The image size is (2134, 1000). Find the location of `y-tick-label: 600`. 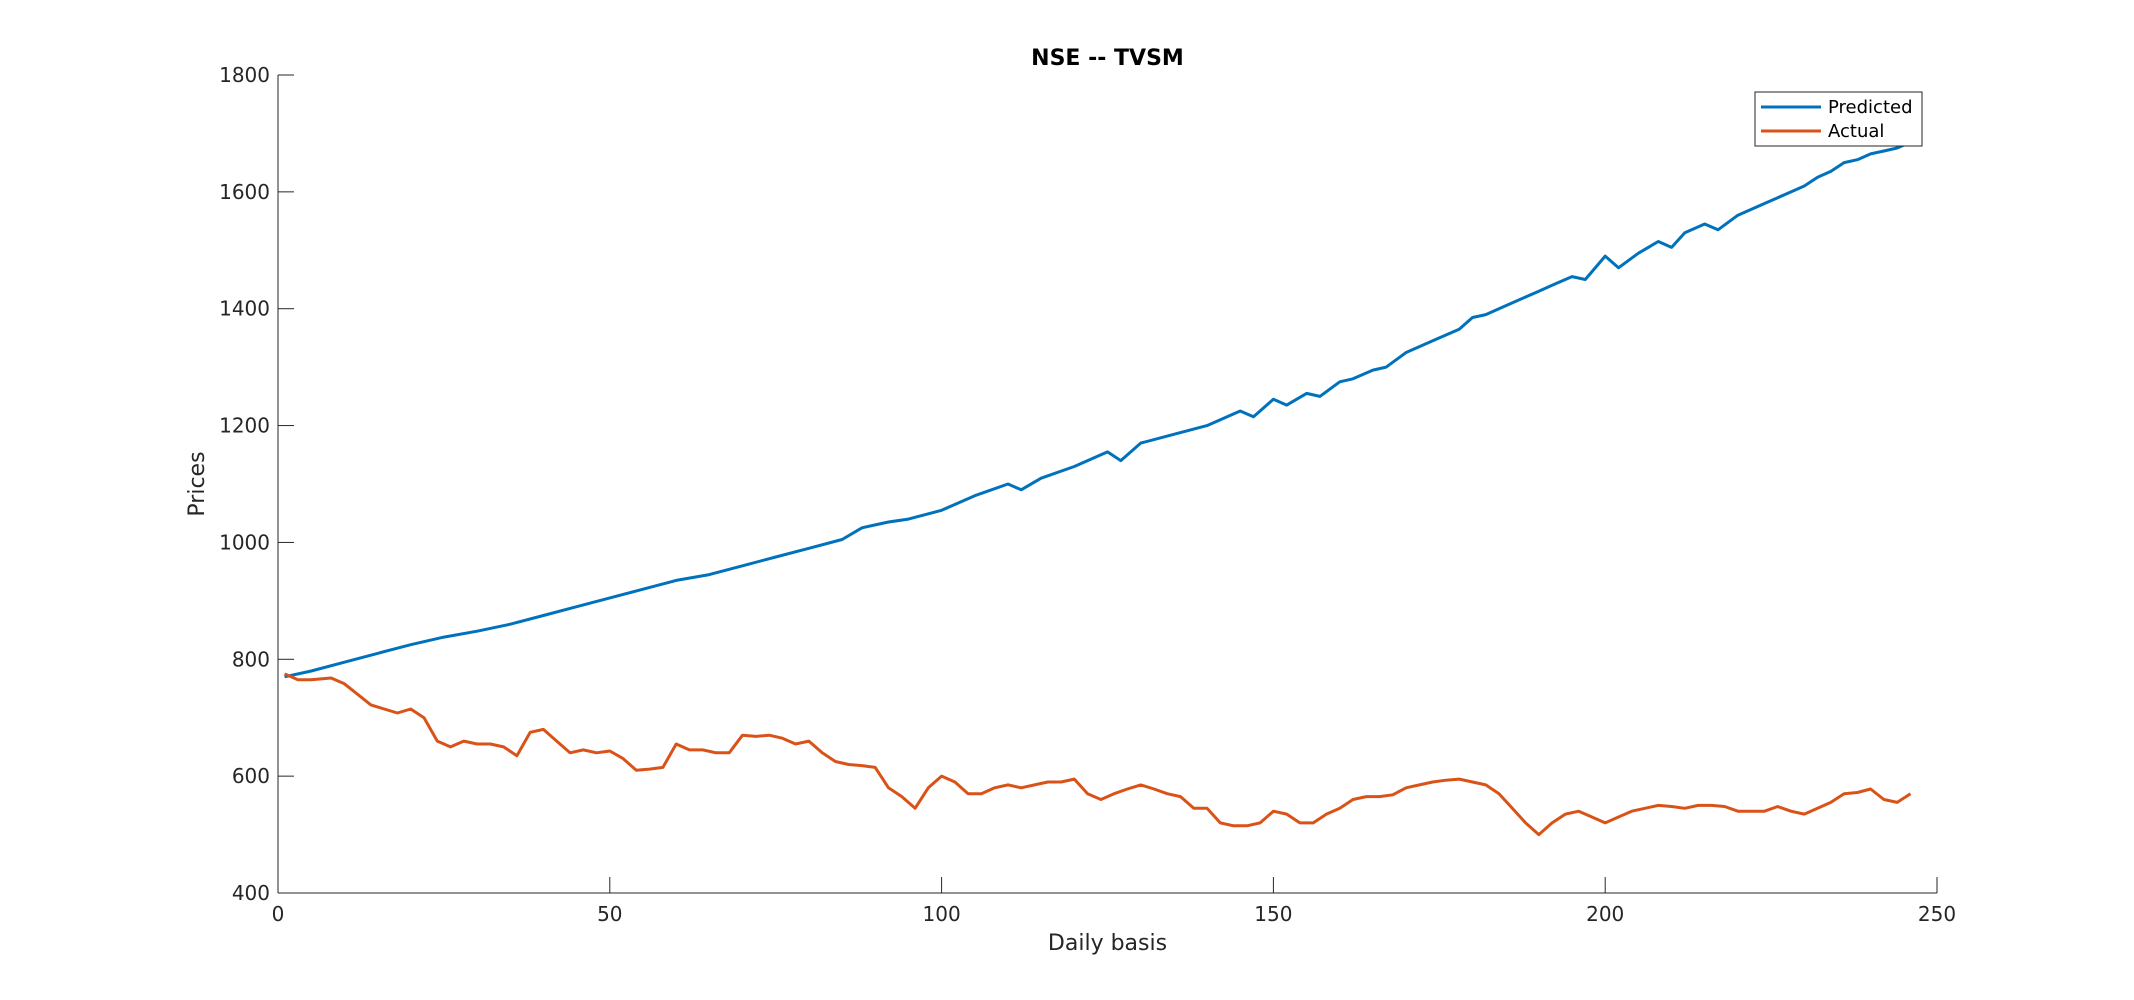

y-tick-label: 600 is located at coordinates (251, 776).